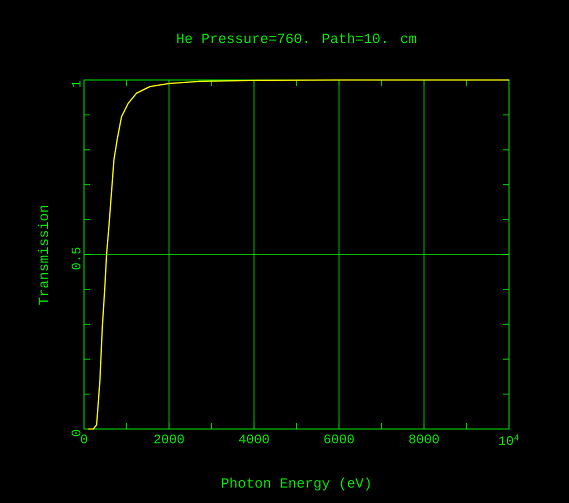 Image resolution: width=569 pixels, height=503 pixels. What do you see at coordinates (76, 433) in the screenshot?
I see `y-tick-label: 0` at bounding box center [76, 433].